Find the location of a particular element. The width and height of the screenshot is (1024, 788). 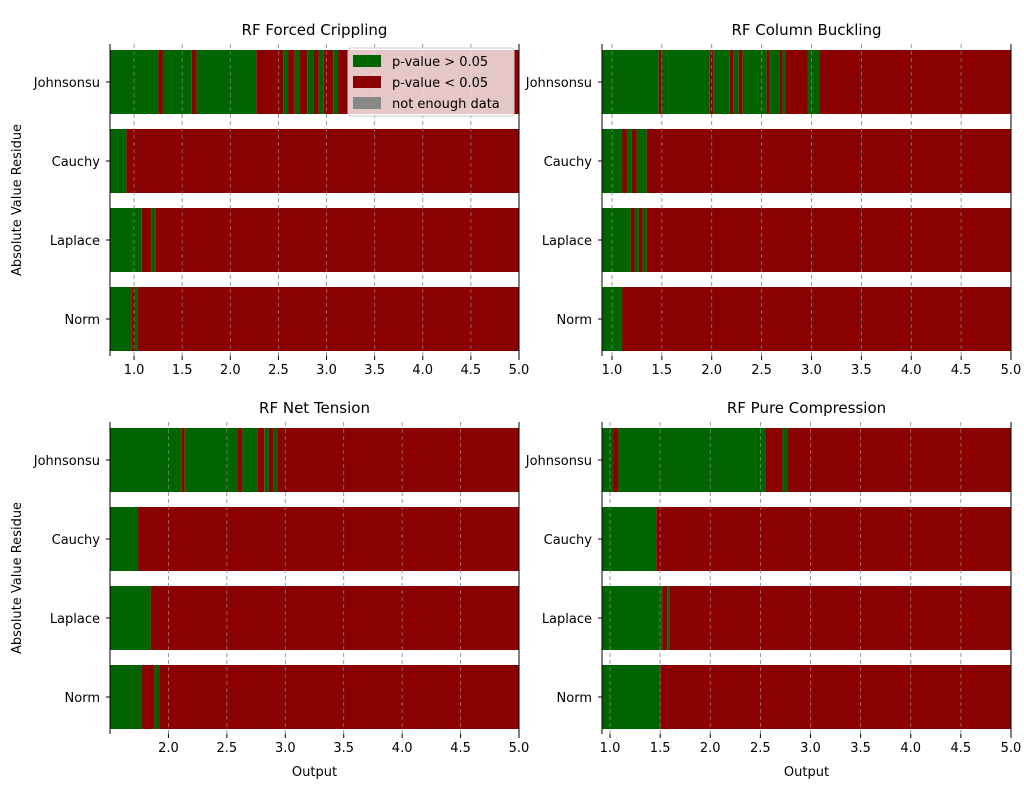

y-axis-label: Absolute Value Residue is located at coordinates (17, 578).